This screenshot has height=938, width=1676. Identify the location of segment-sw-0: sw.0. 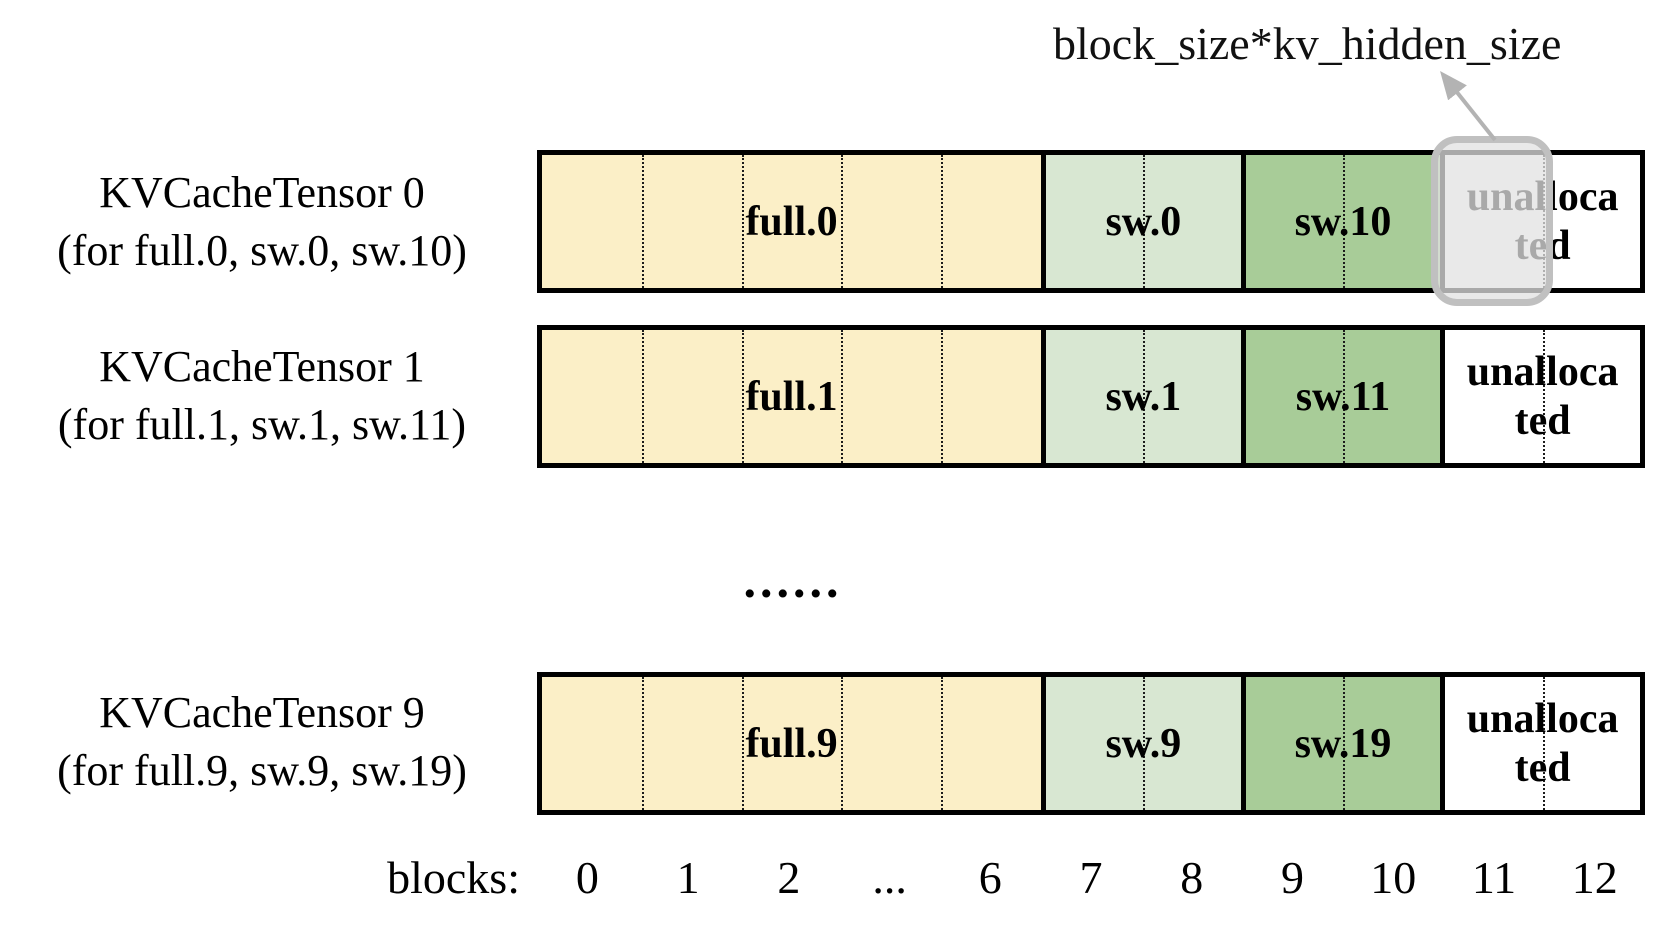
(1141, 221).